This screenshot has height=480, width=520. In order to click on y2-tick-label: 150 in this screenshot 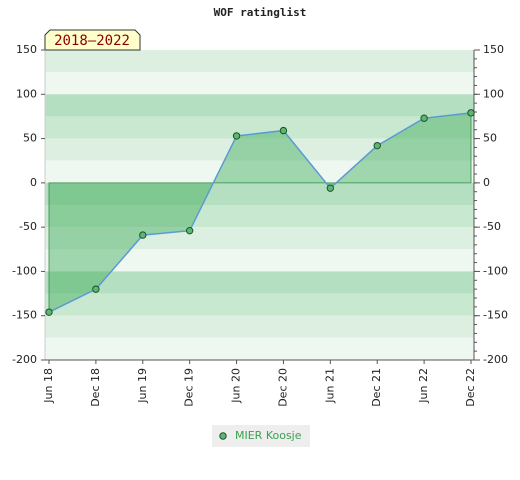, I will do `click(493, 49)`.